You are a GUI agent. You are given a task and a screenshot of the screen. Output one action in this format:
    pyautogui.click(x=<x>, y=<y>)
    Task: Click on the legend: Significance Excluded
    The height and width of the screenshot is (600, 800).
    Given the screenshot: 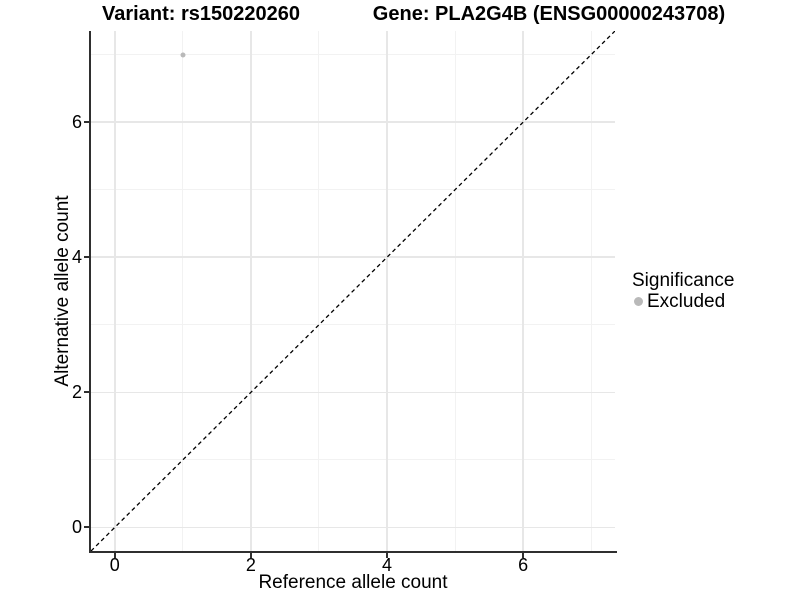 What is the action you would take?
    pyautogui.click(x=682, y=290)
    